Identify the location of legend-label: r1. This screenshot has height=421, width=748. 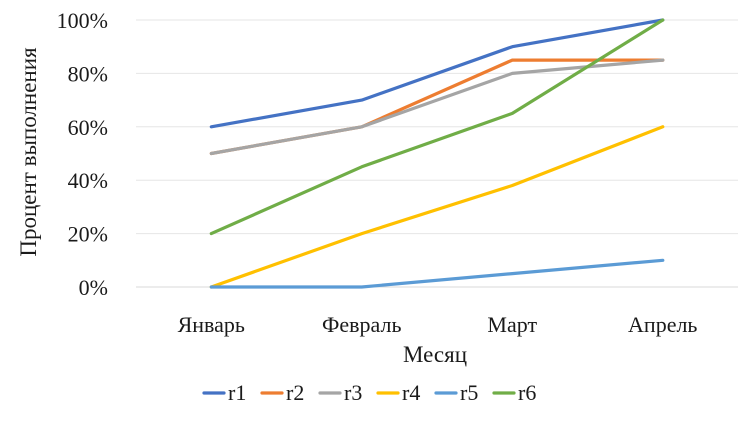
(237, 392).